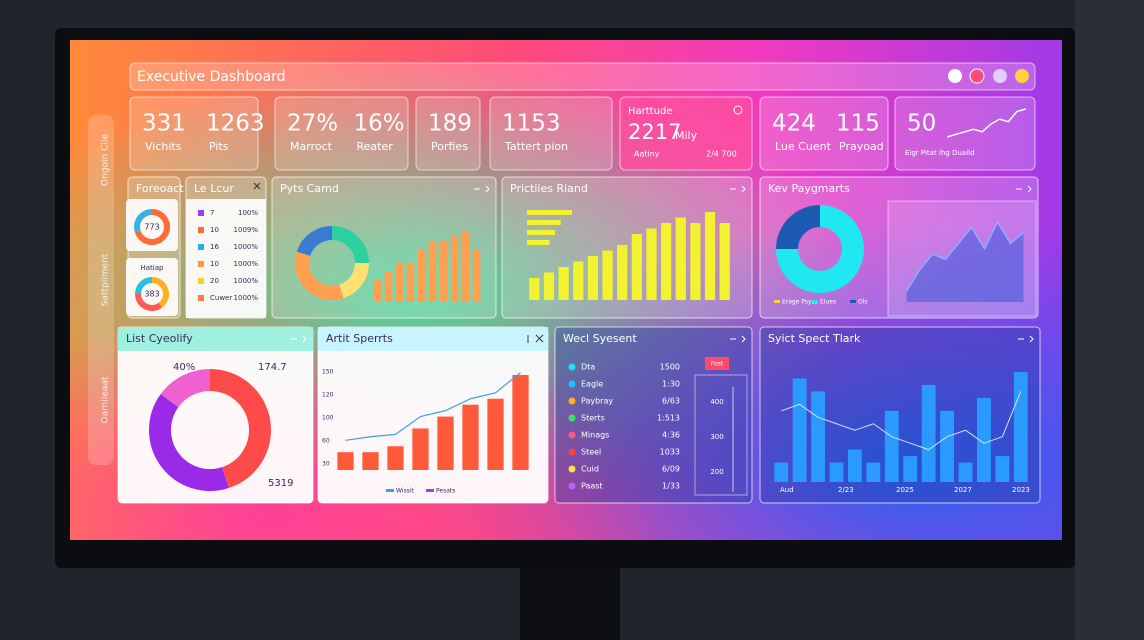 Image resolution: width=1144 pixels, height=640 pixels. I want to click on button-label: Post, so click(717, 364).